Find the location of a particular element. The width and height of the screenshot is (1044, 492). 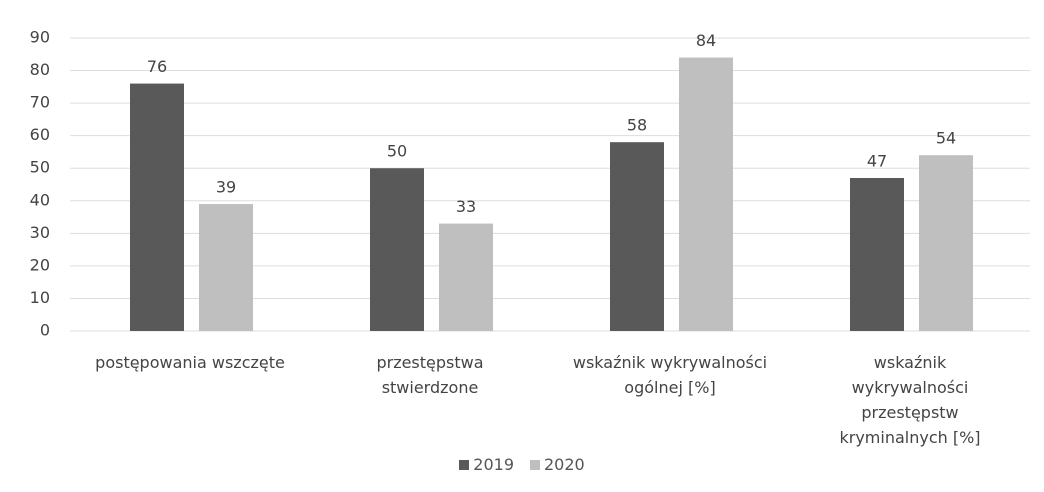

value-label: 47 is located at coordinates (877, 160).